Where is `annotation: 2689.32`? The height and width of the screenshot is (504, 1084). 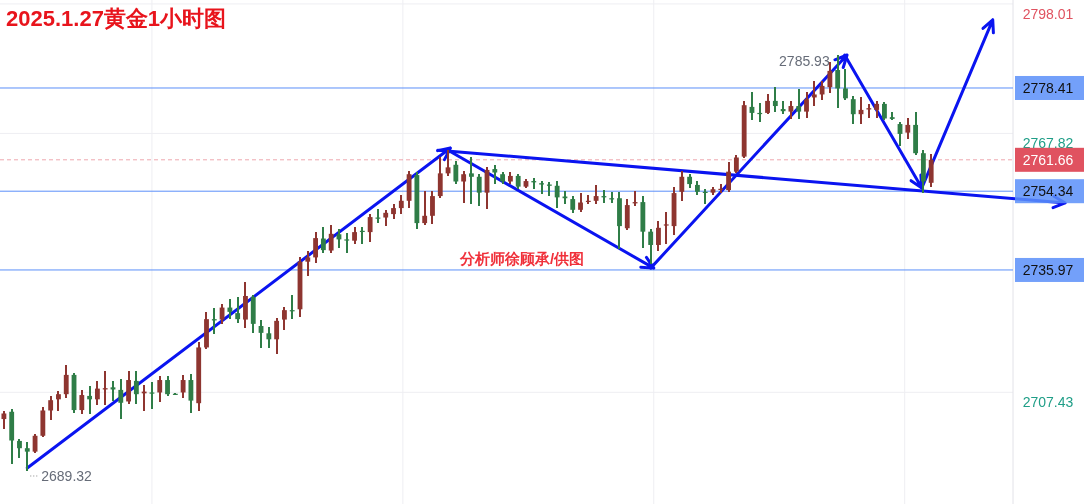
annotation: 2689.32 is located at coordinates (67, 476).